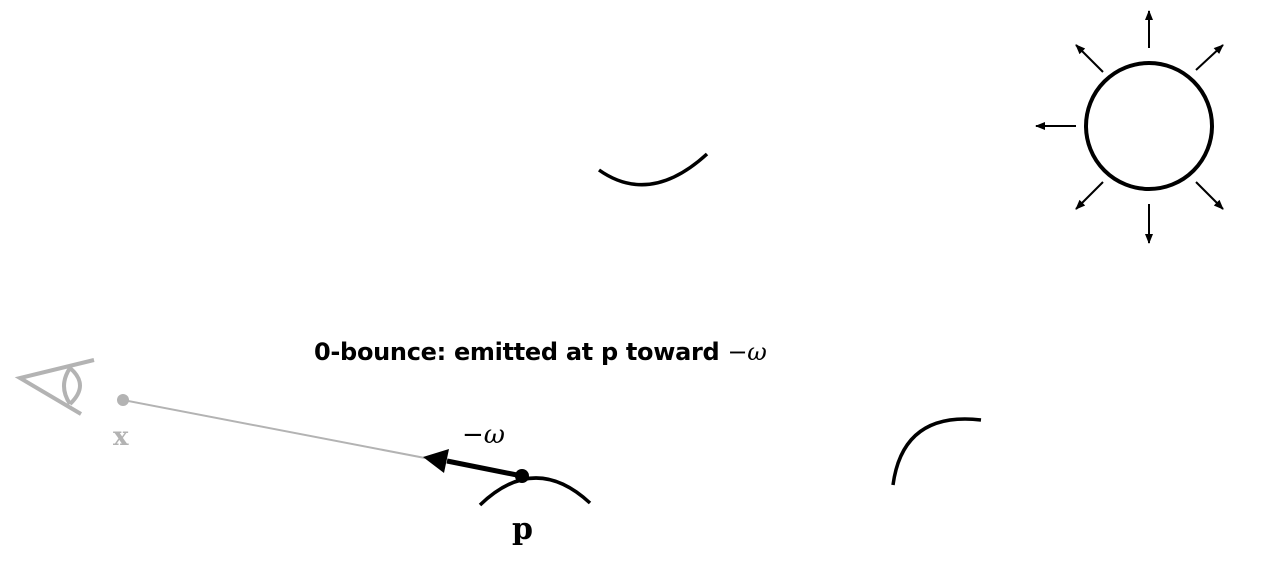 Image resolution: width=1261 pixels, height=571 pixels. I want to click on omega-label: −ω, so click(483, 435).